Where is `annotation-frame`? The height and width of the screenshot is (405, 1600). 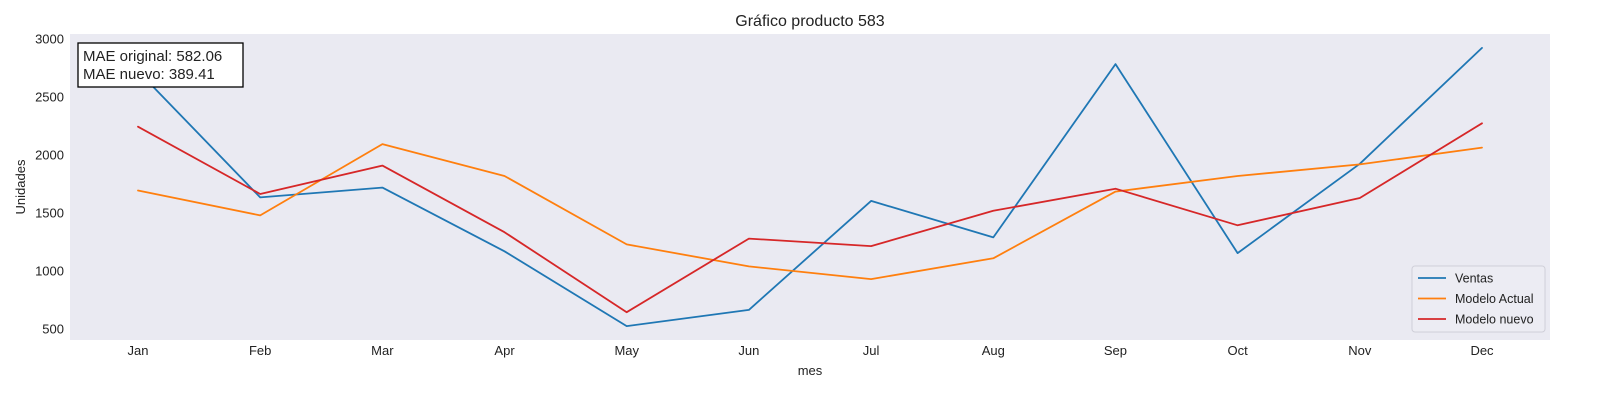 annotation-frame is located at coordinates (160, 65).